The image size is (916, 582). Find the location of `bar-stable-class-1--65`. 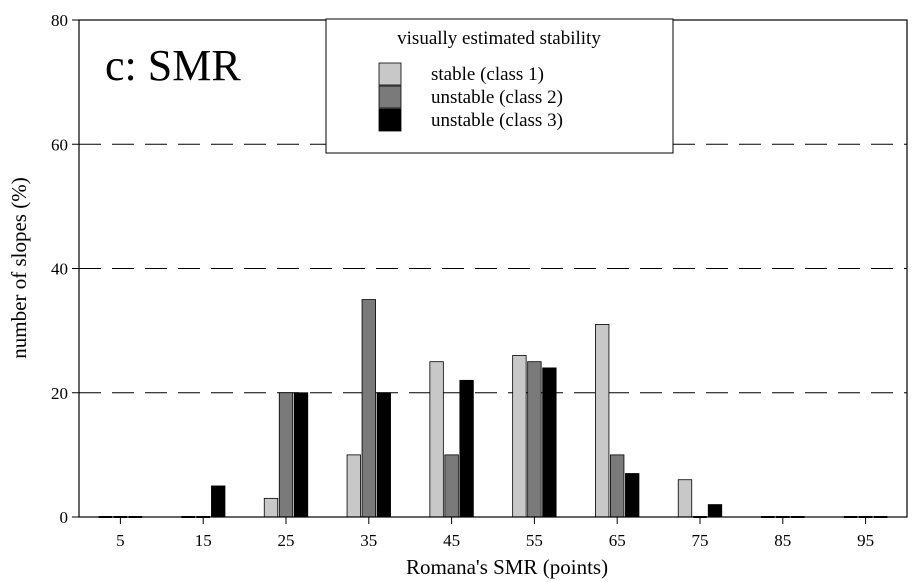

bar-stable-class-1--65 is located at coordinates (602, 421).